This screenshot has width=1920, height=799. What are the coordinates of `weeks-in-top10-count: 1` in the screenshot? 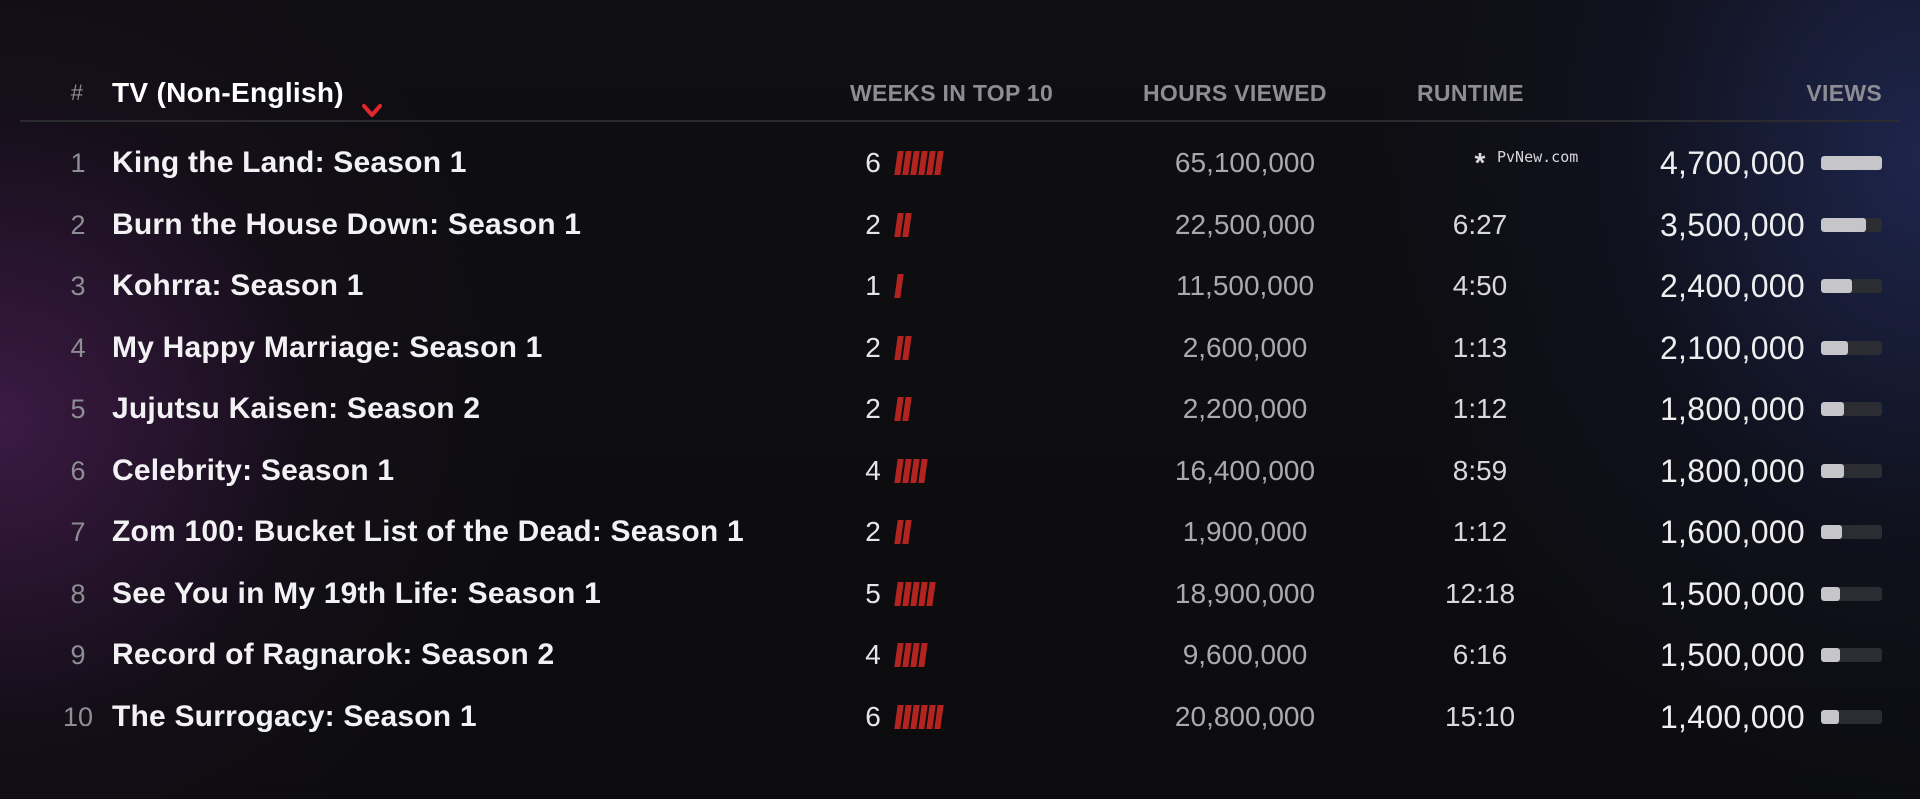 It's located at (873, 285).